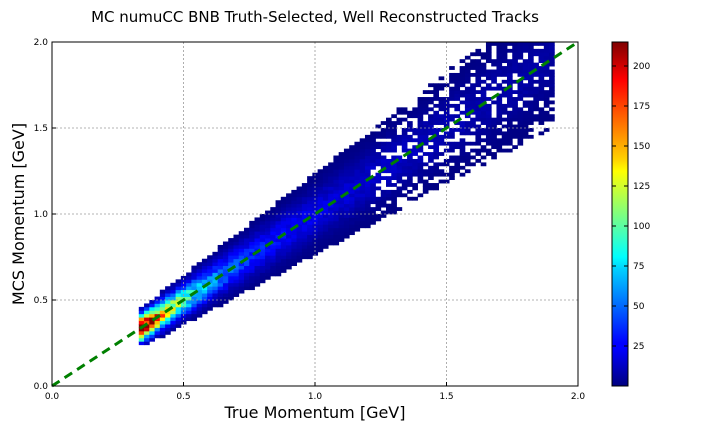 Image resolution: width=720 pixels, height=432 pixels. What do you see at coordinates (315, 412) in the screenshot?
I see `x-axis-label: True Momentum [GeV]` at bounding box center [315, 412].